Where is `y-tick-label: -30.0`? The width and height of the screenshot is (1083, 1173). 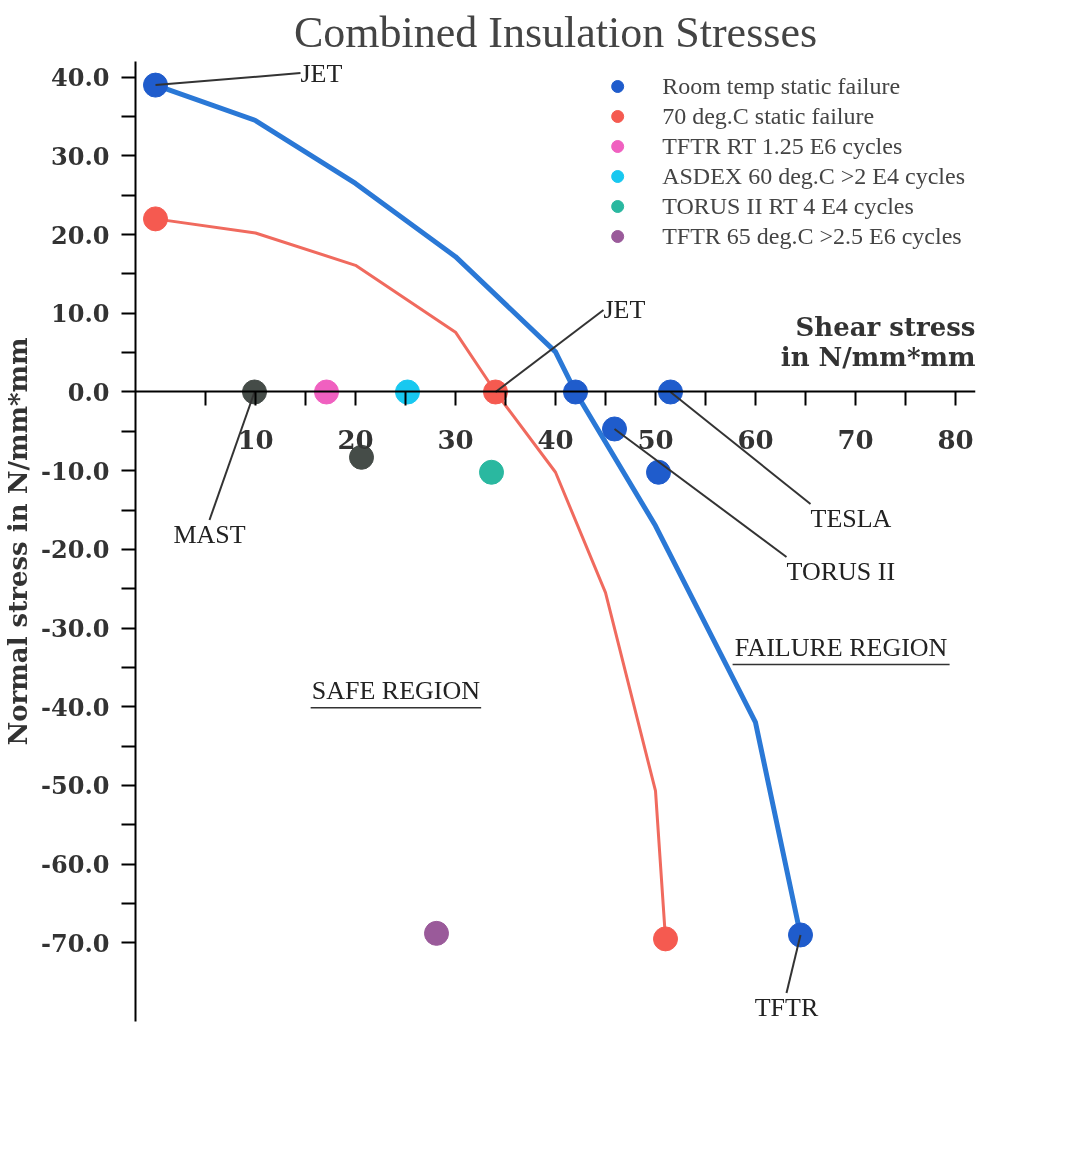 y-tick-label: -30.0 is located at coordinates (75, 629).